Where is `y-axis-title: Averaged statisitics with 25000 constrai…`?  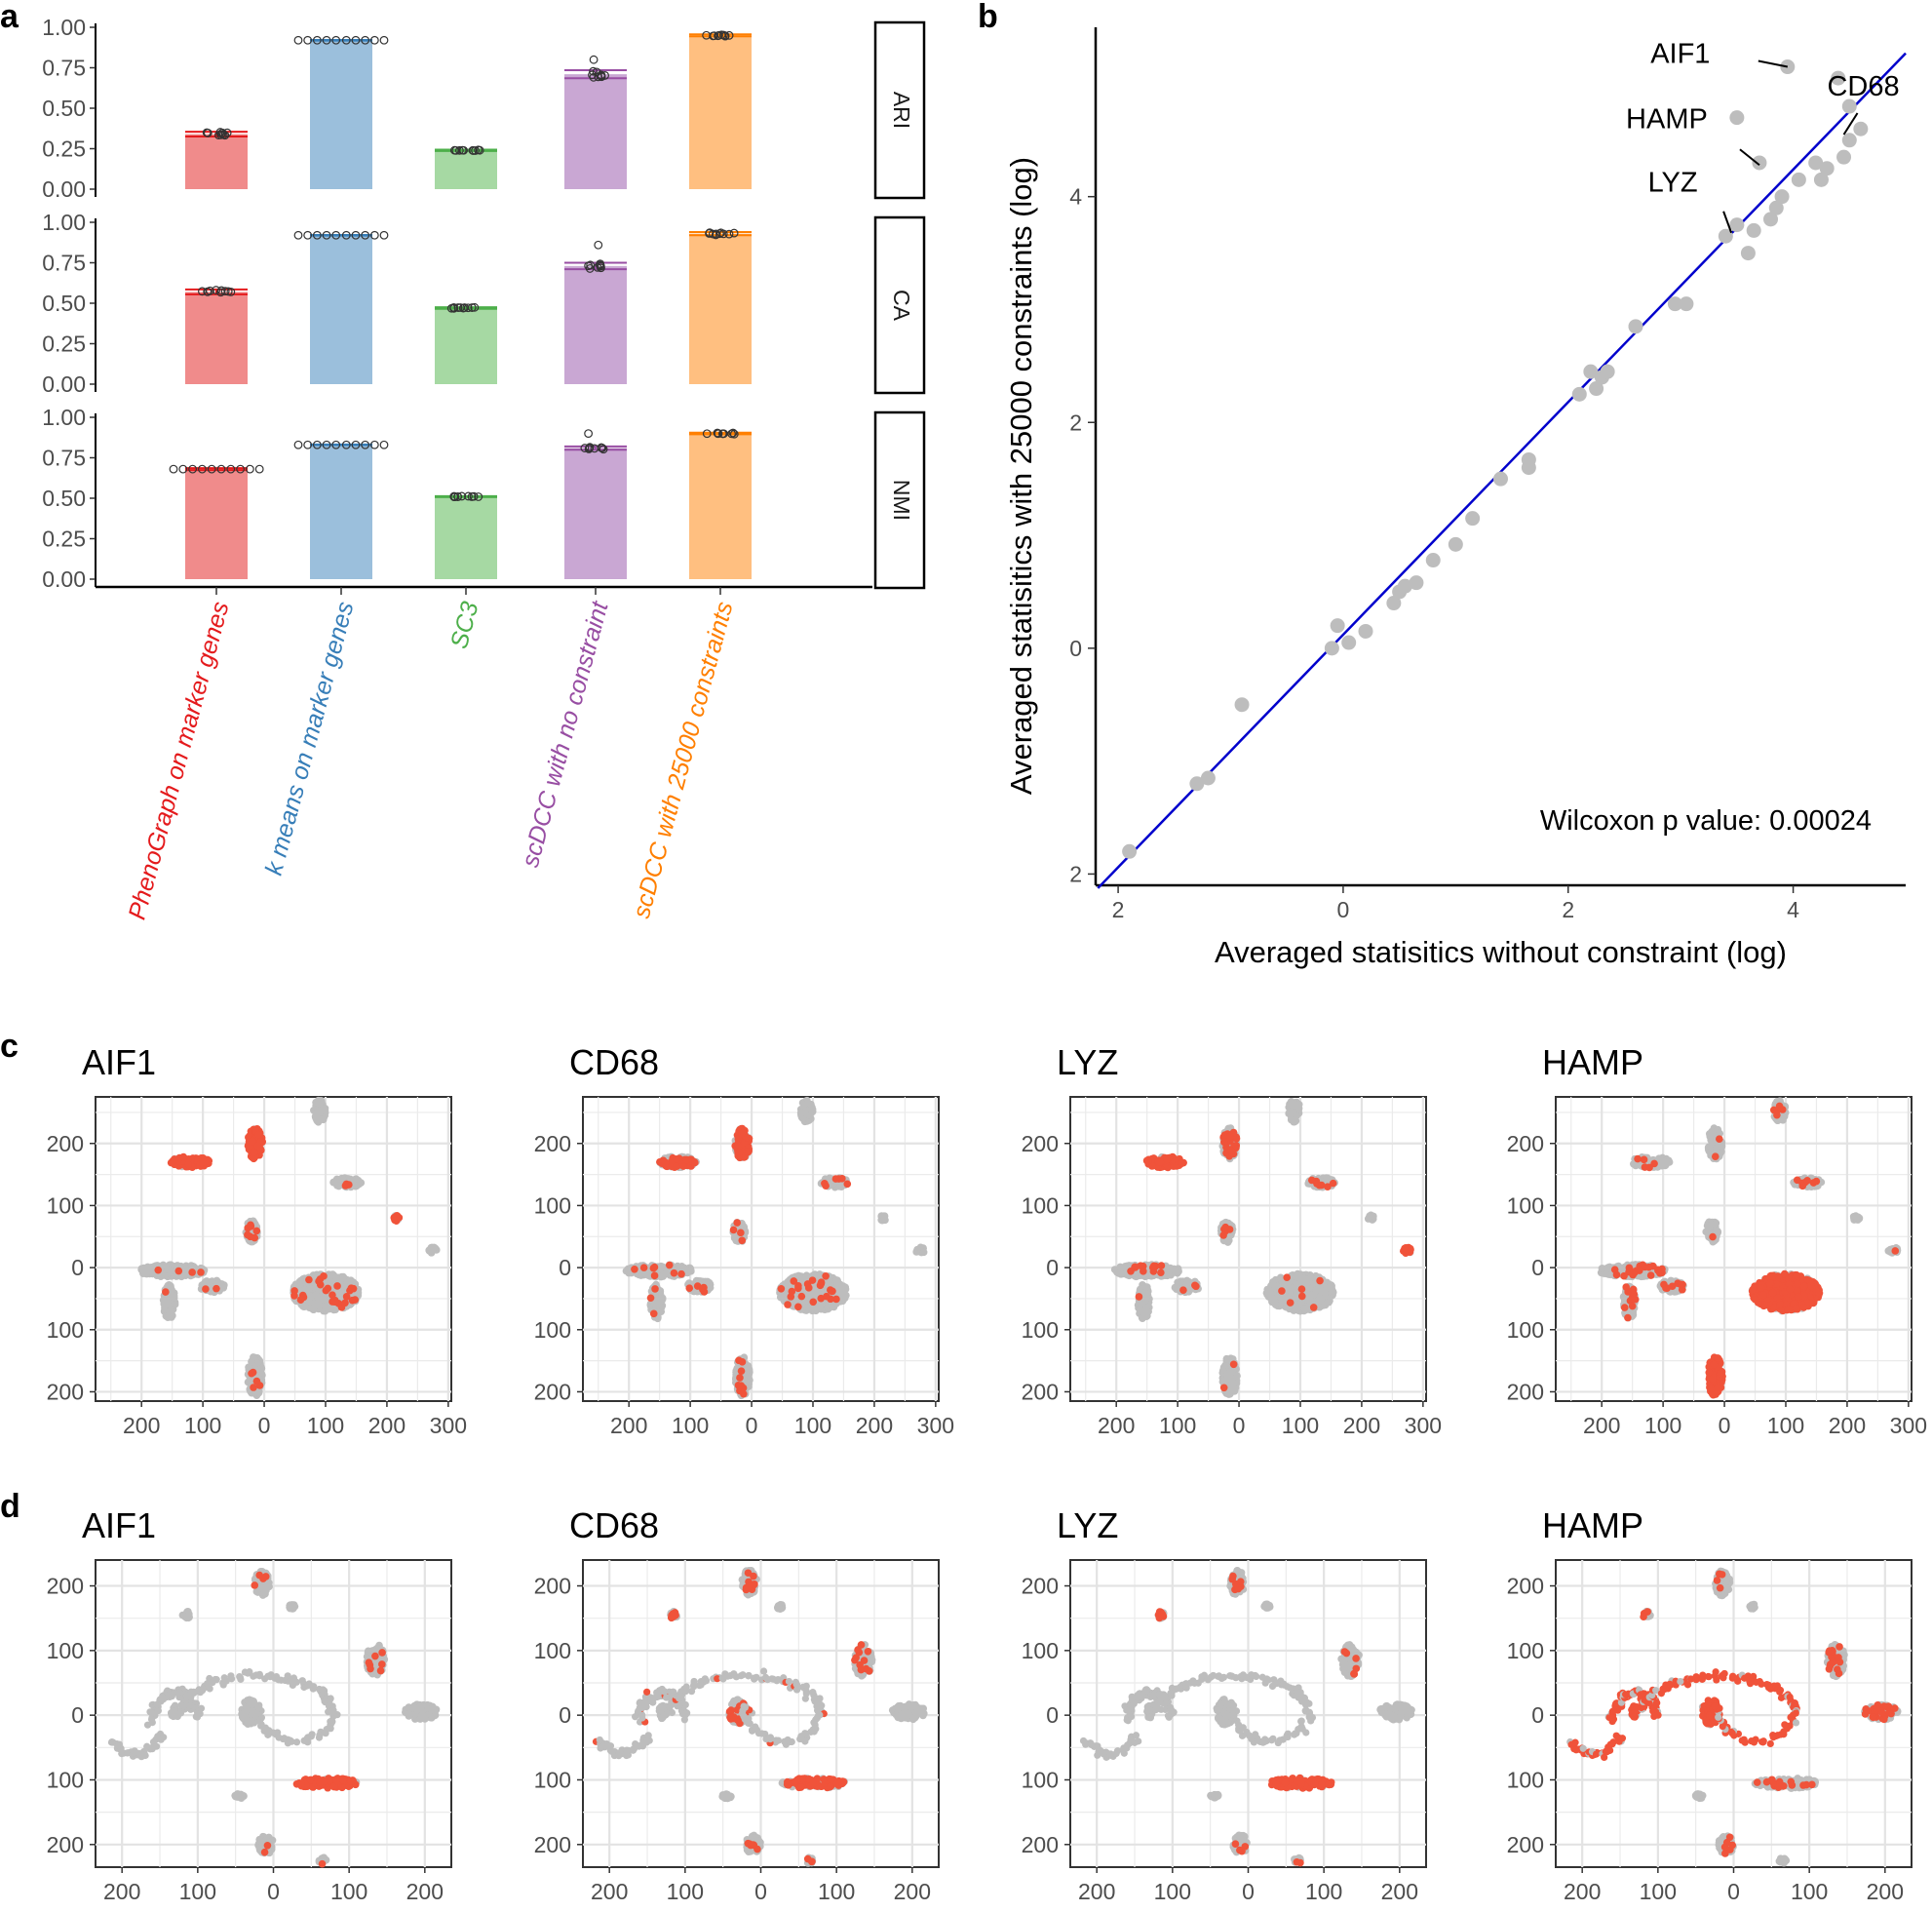 y-axis-title: Averaged statisitics with 25000 constrai… is located at coordinates (1021, 476).